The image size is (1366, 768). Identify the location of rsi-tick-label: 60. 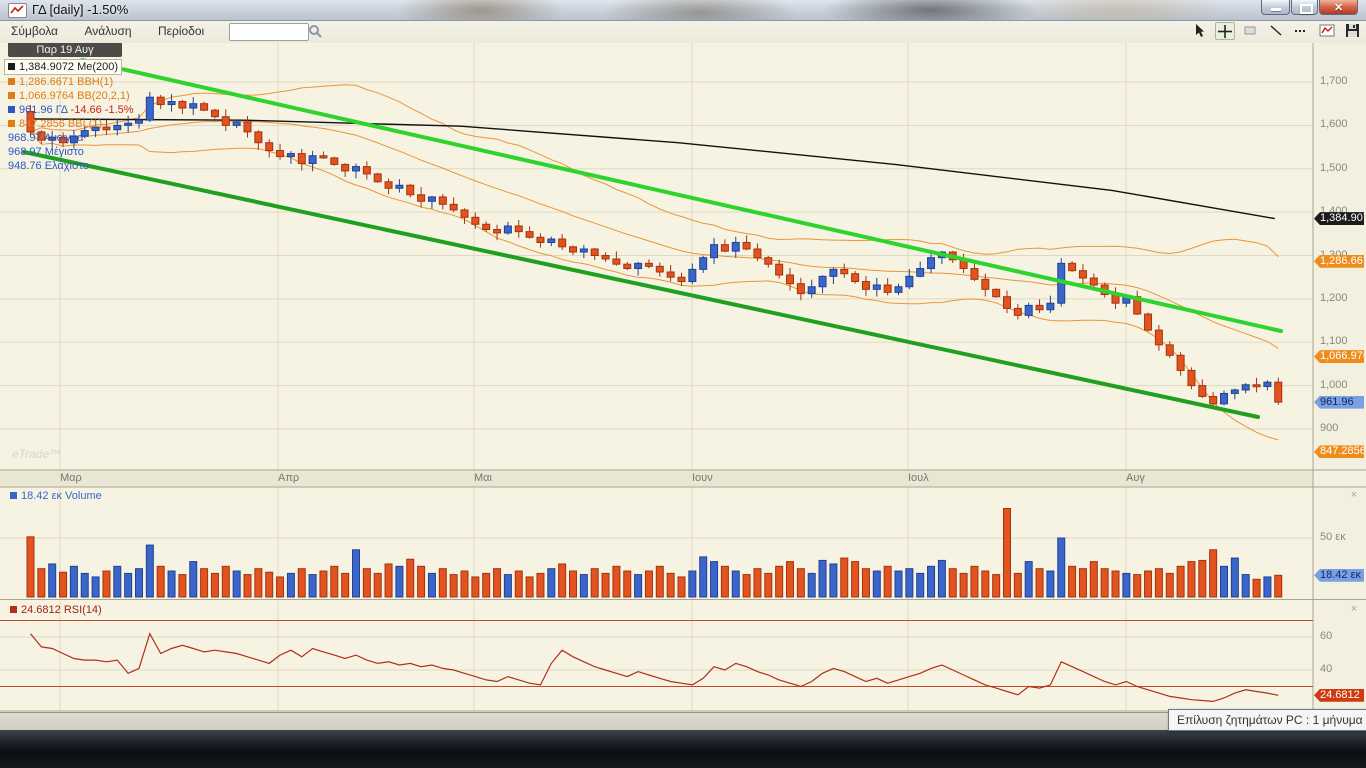
(1326, 636).